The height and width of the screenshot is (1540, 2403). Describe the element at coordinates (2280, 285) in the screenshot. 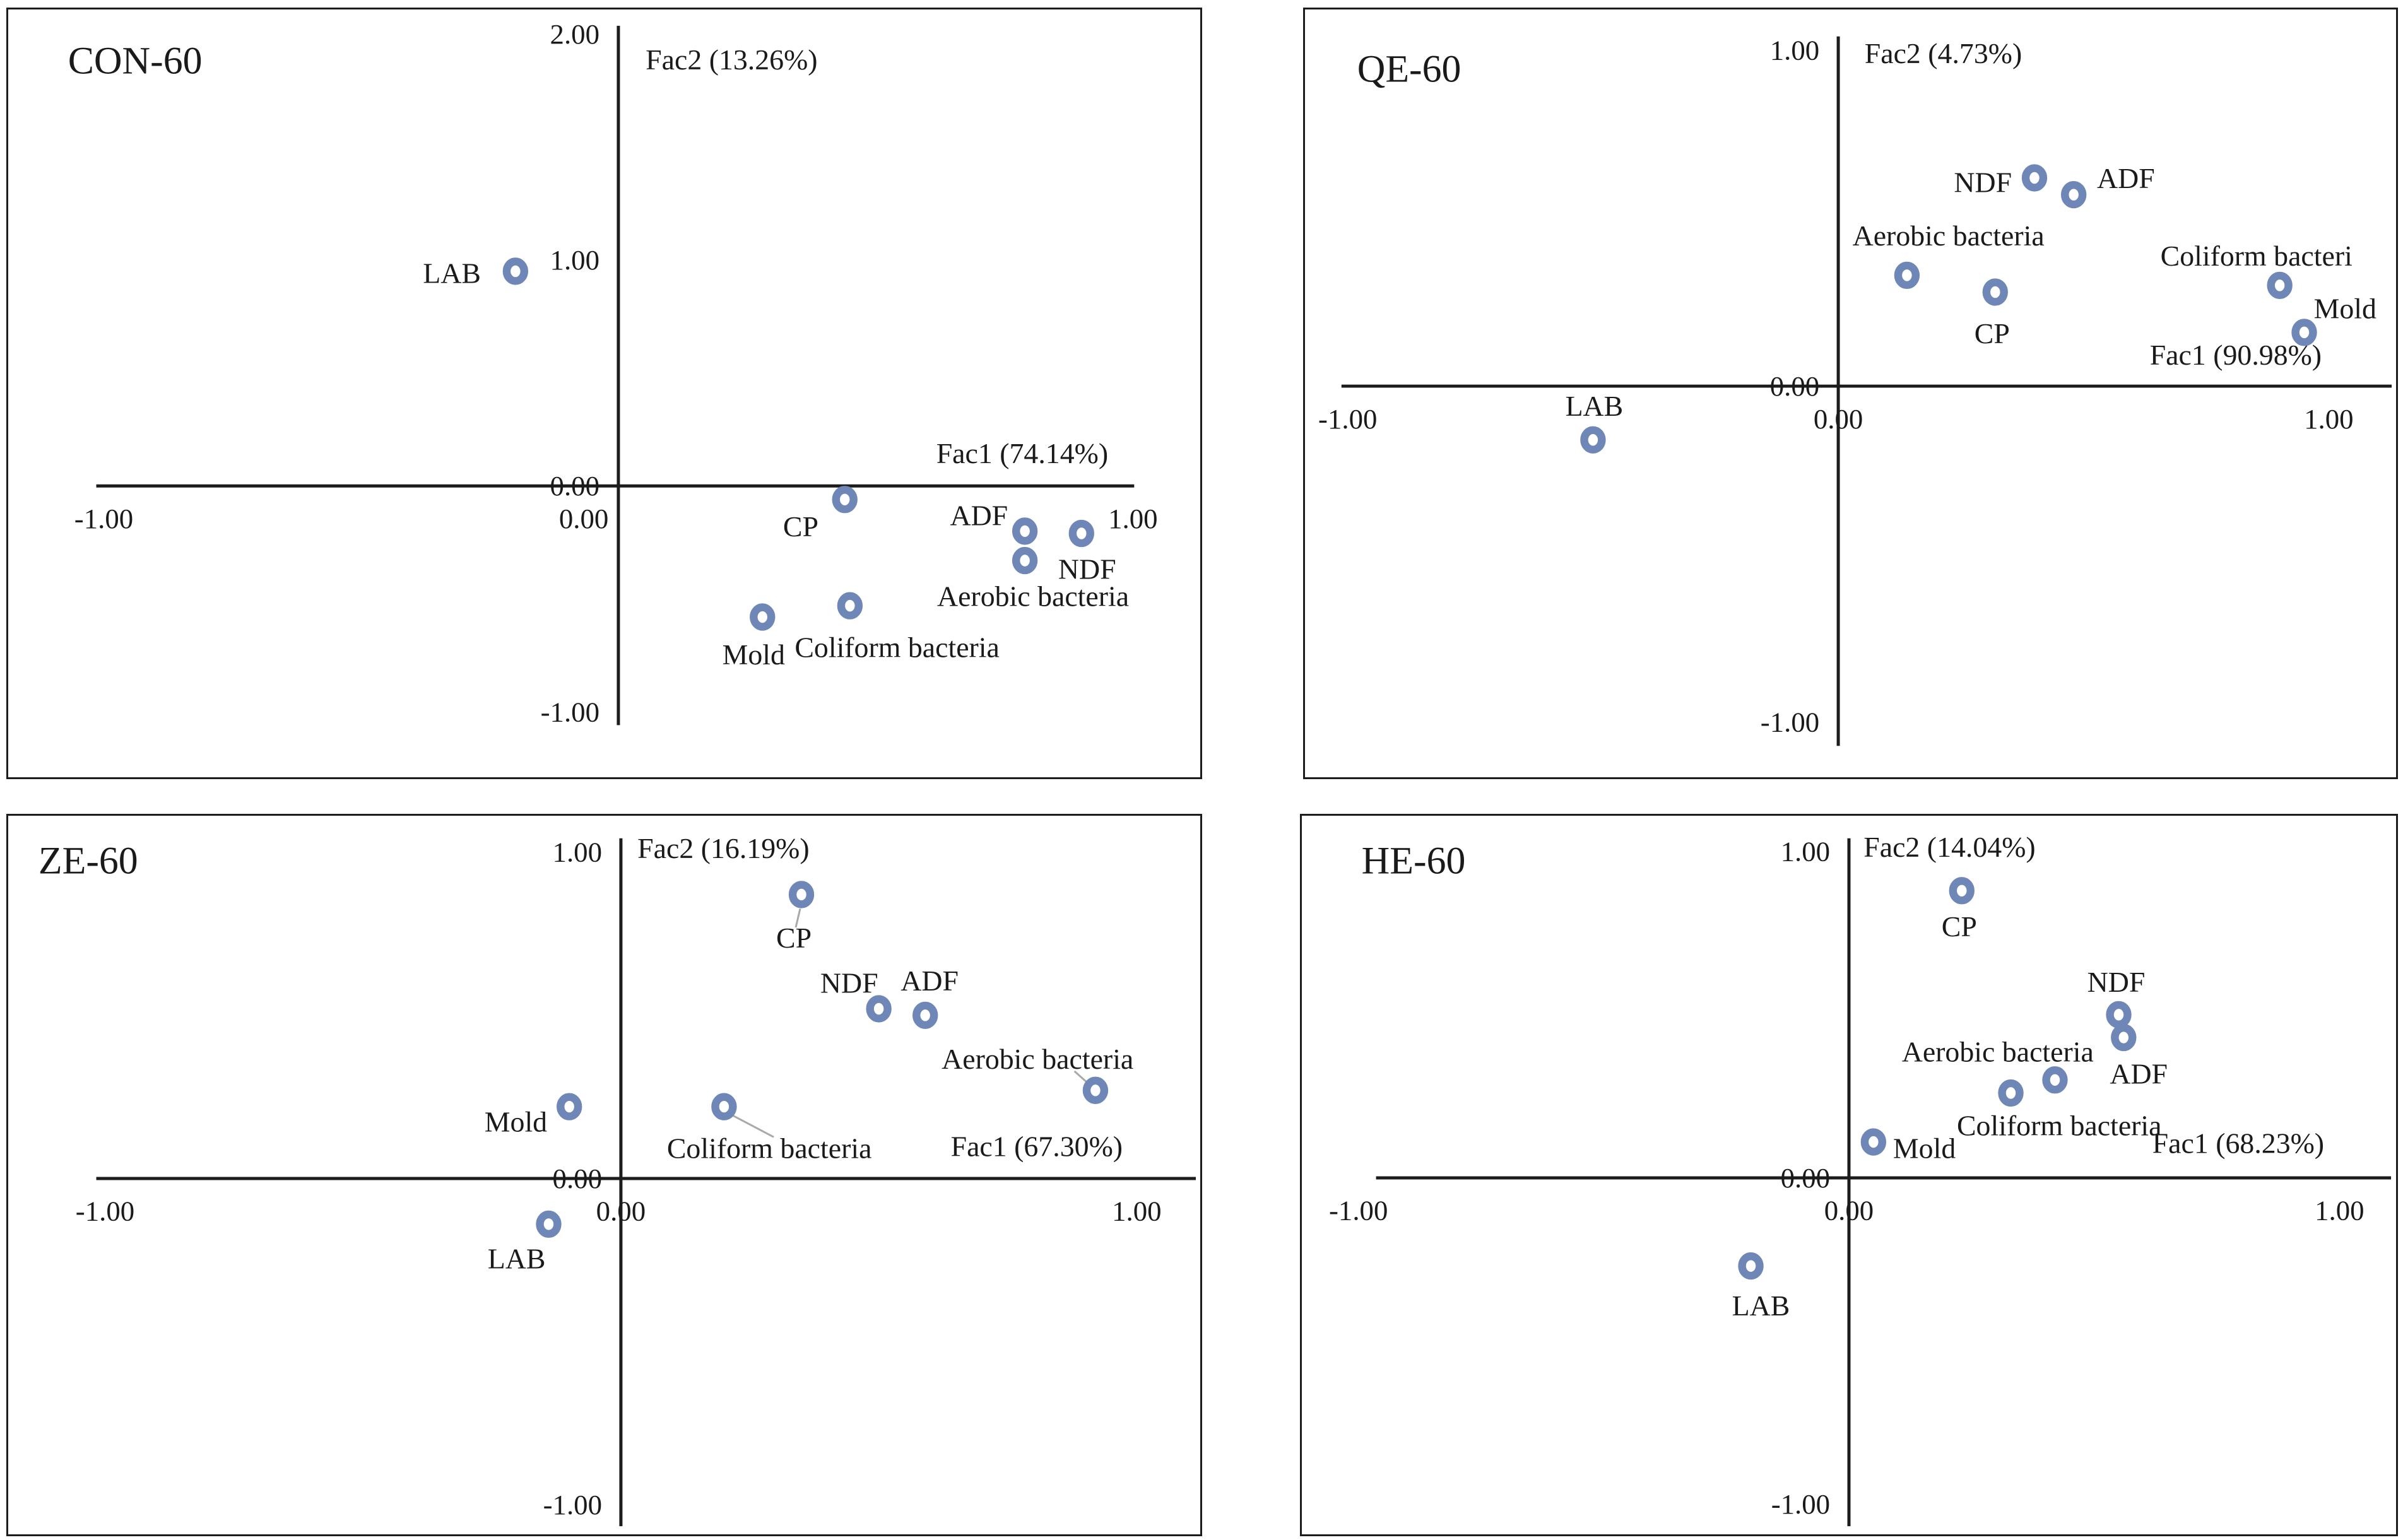

I see `data-point-coliform-bacteri` at that location.